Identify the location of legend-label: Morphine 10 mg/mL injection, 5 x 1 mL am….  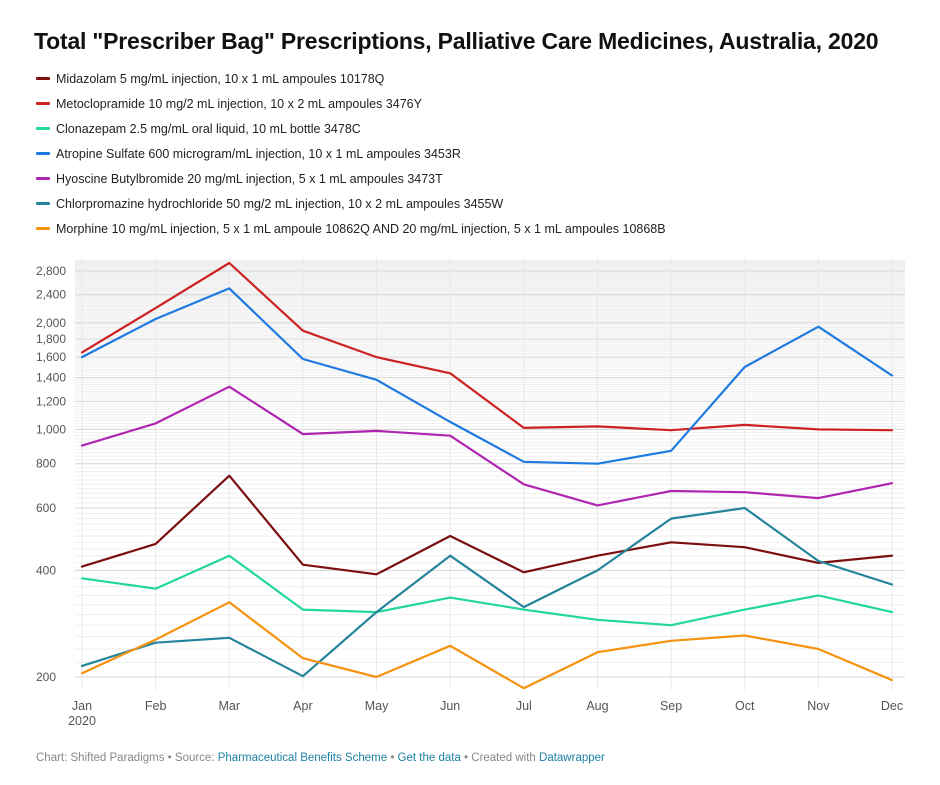
(361, 228).